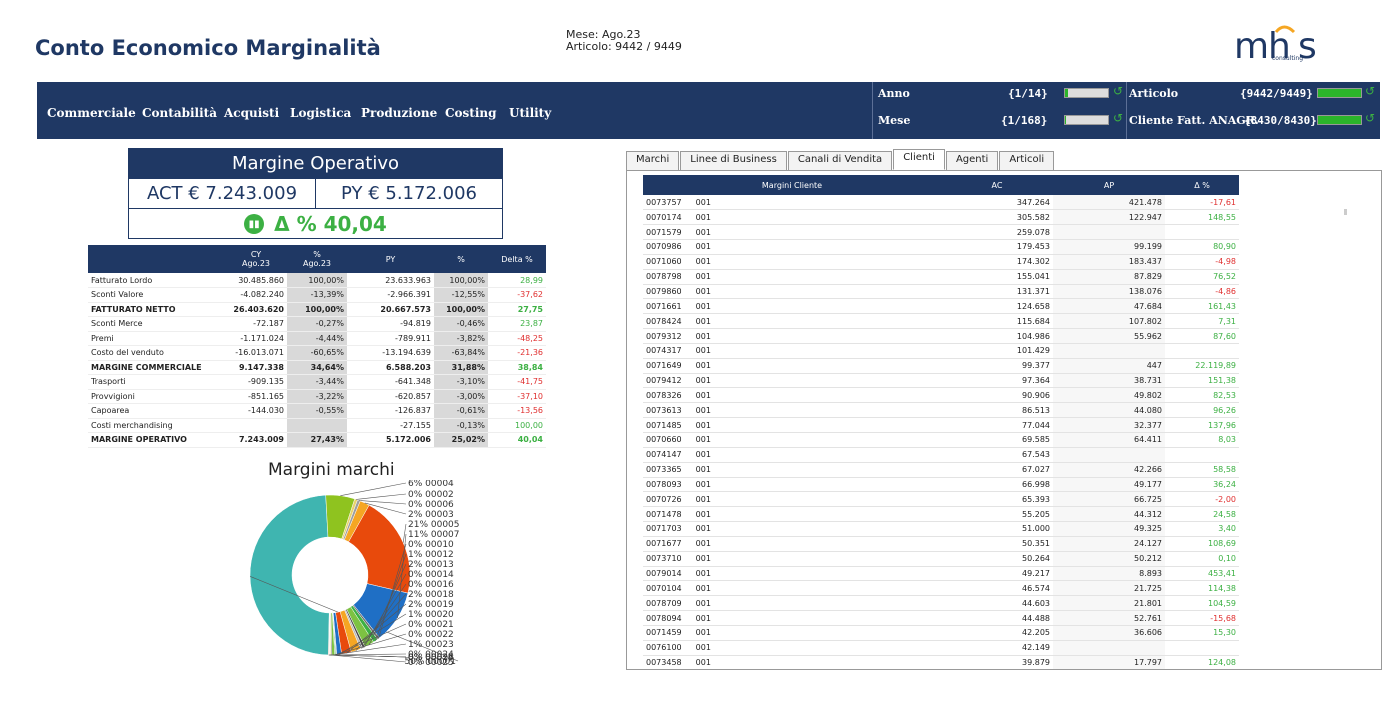 The image size is (1400, 705). I want to click on table-row: 0074317 001 101.429, so click(941, 351).